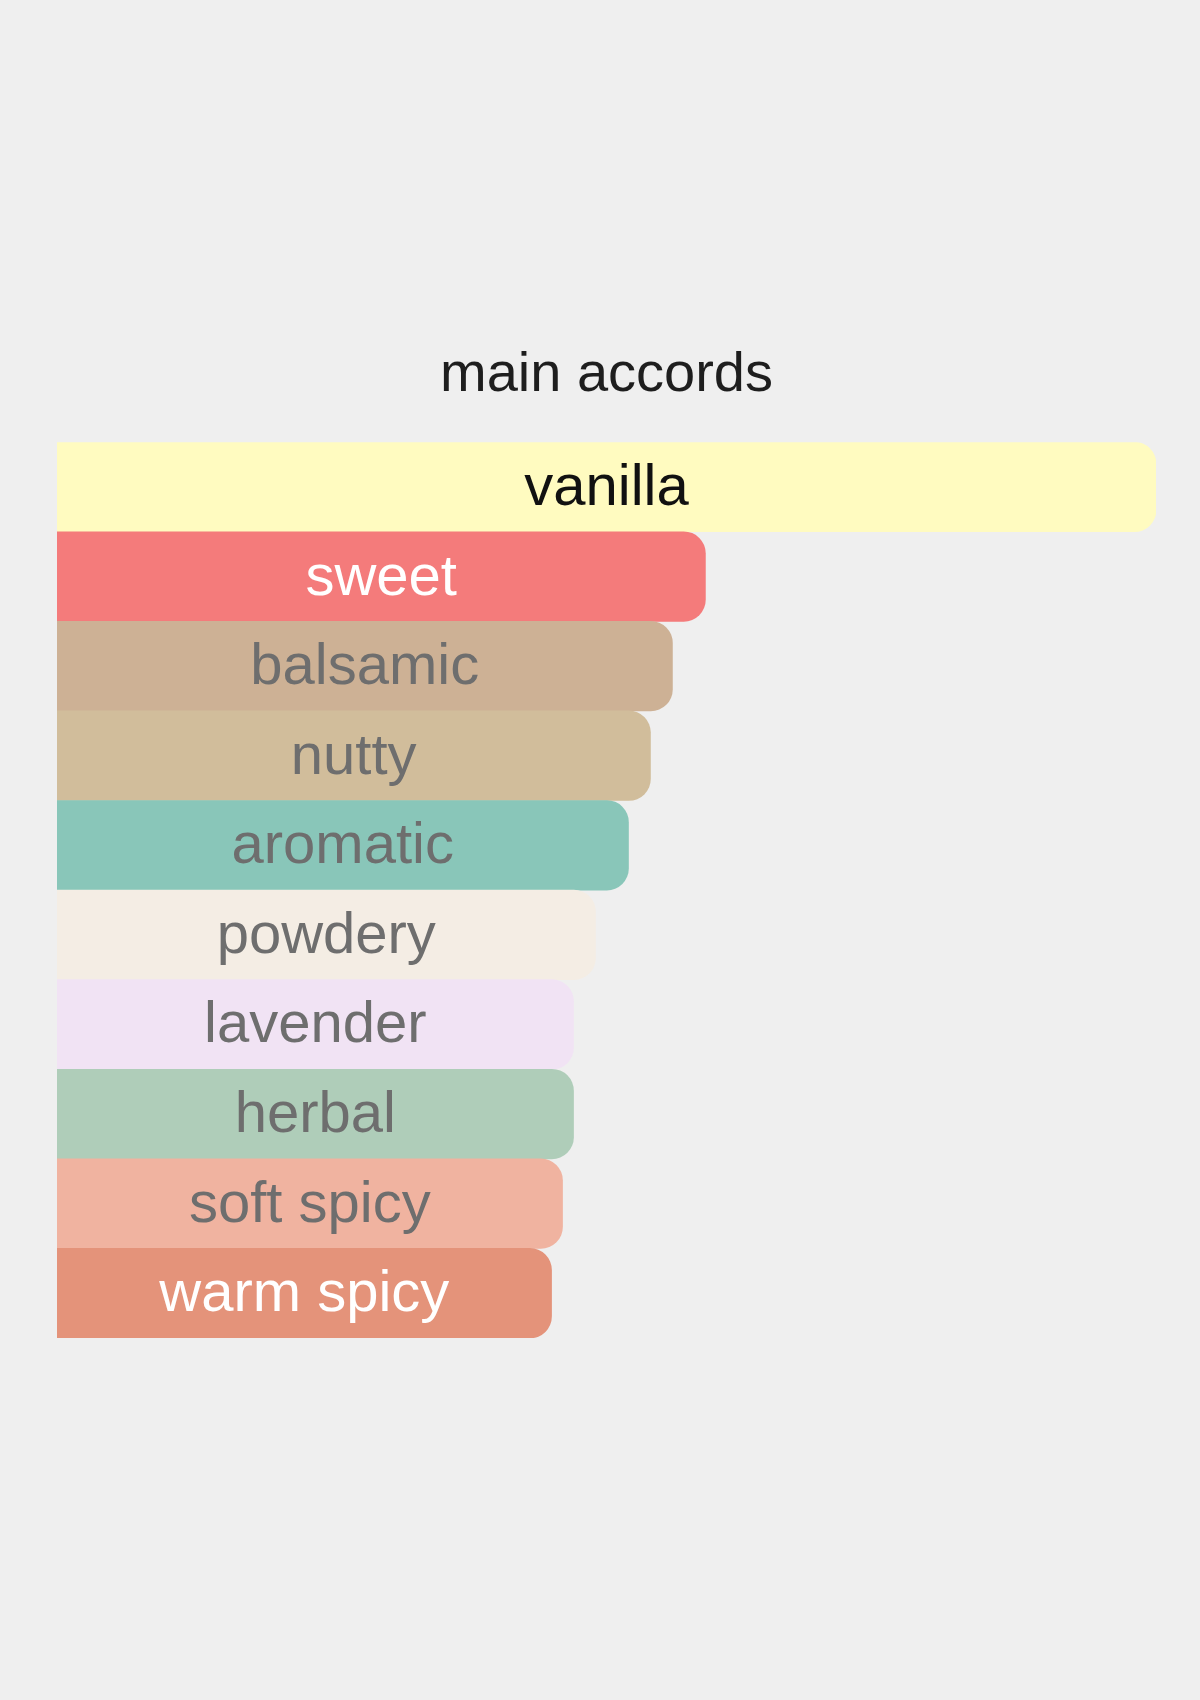  I want to click on y-tick-label: powdery, so click(326, 932).